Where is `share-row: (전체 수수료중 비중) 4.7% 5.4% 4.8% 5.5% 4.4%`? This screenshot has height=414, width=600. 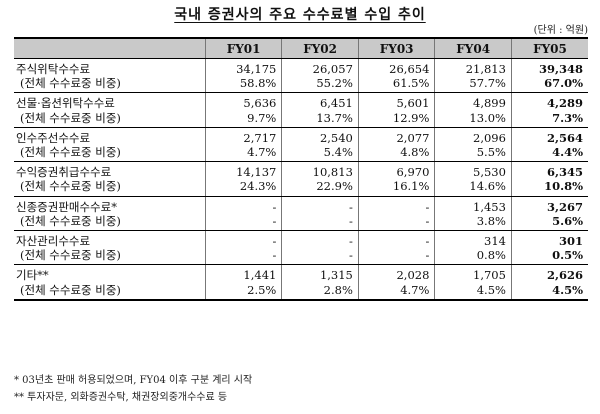 share-row: (전체 수수료중 비중) 4.7% 5.4% 4.8% 5.5% 4.4% is located at coordinates (301, 153).